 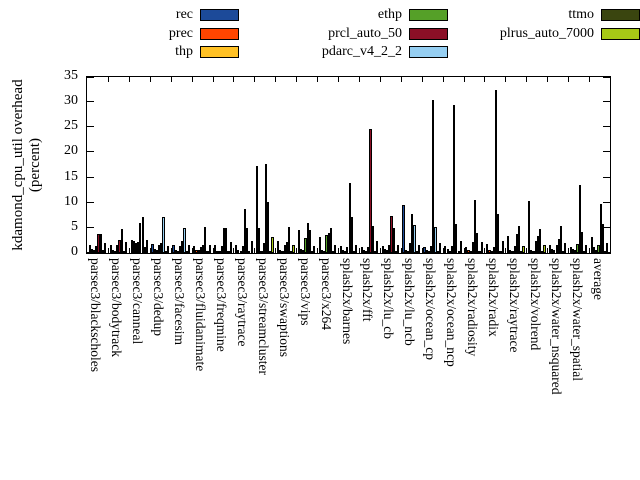 What do you see at coordinates (201, 315) in the screenshot?
I see `x-tick-label: parsec3/fluidanimate` at bounding box center [201, 315].